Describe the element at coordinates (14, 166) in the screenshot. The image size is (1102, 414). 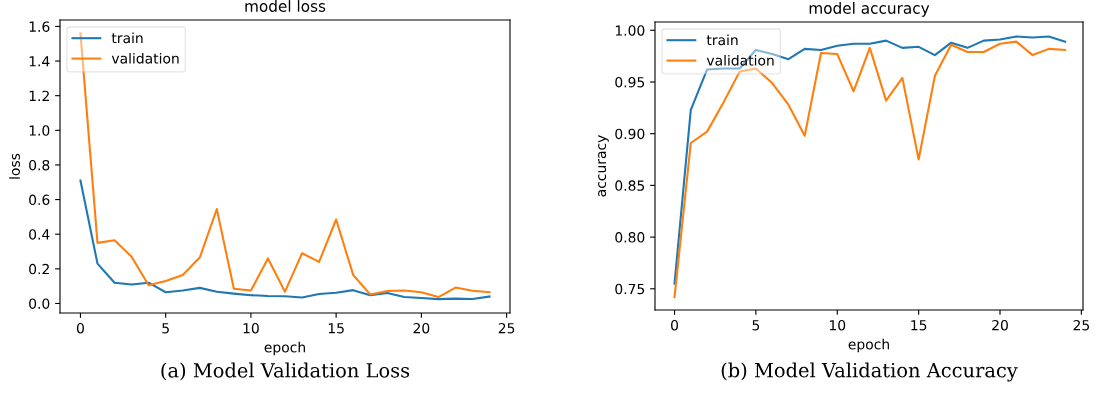
I see `y-axis-title: loss` at that location.